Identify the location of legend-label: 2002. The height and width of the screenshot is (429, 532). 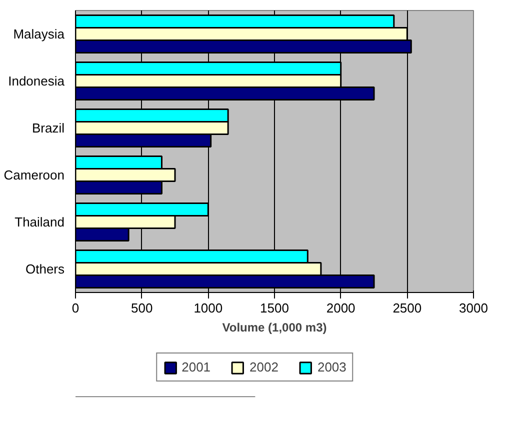
(264, 367).